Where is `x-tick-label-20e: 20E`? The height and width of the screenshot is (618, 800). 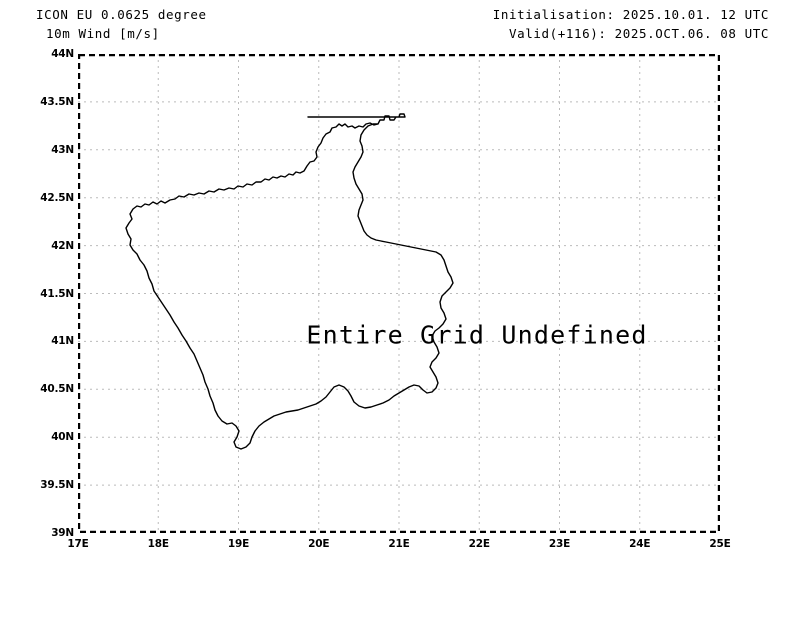 x-tick-label-20e: 20E is located at coordinates (319, 544).